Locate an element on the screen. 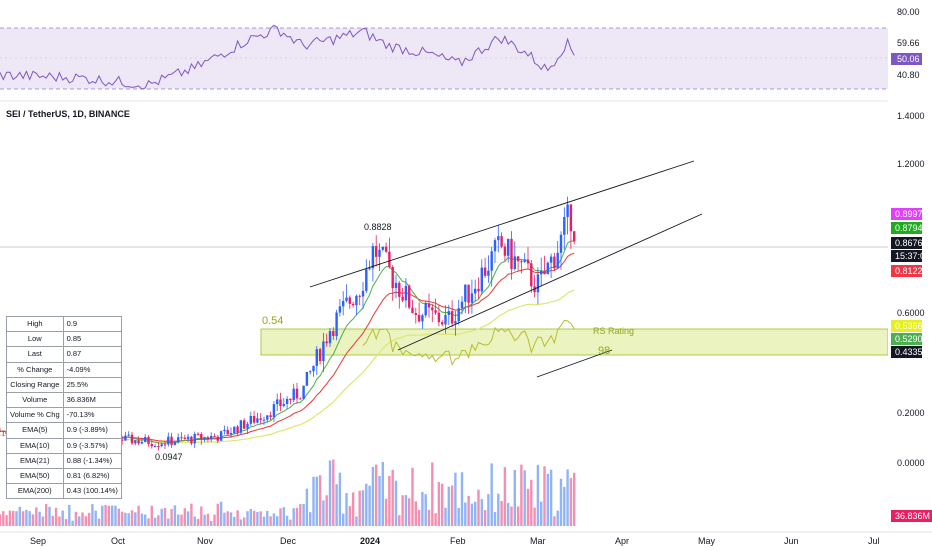 This screenshot has height=550, width=932. time-label-jul: Jul is located at coordinates (874, 541).